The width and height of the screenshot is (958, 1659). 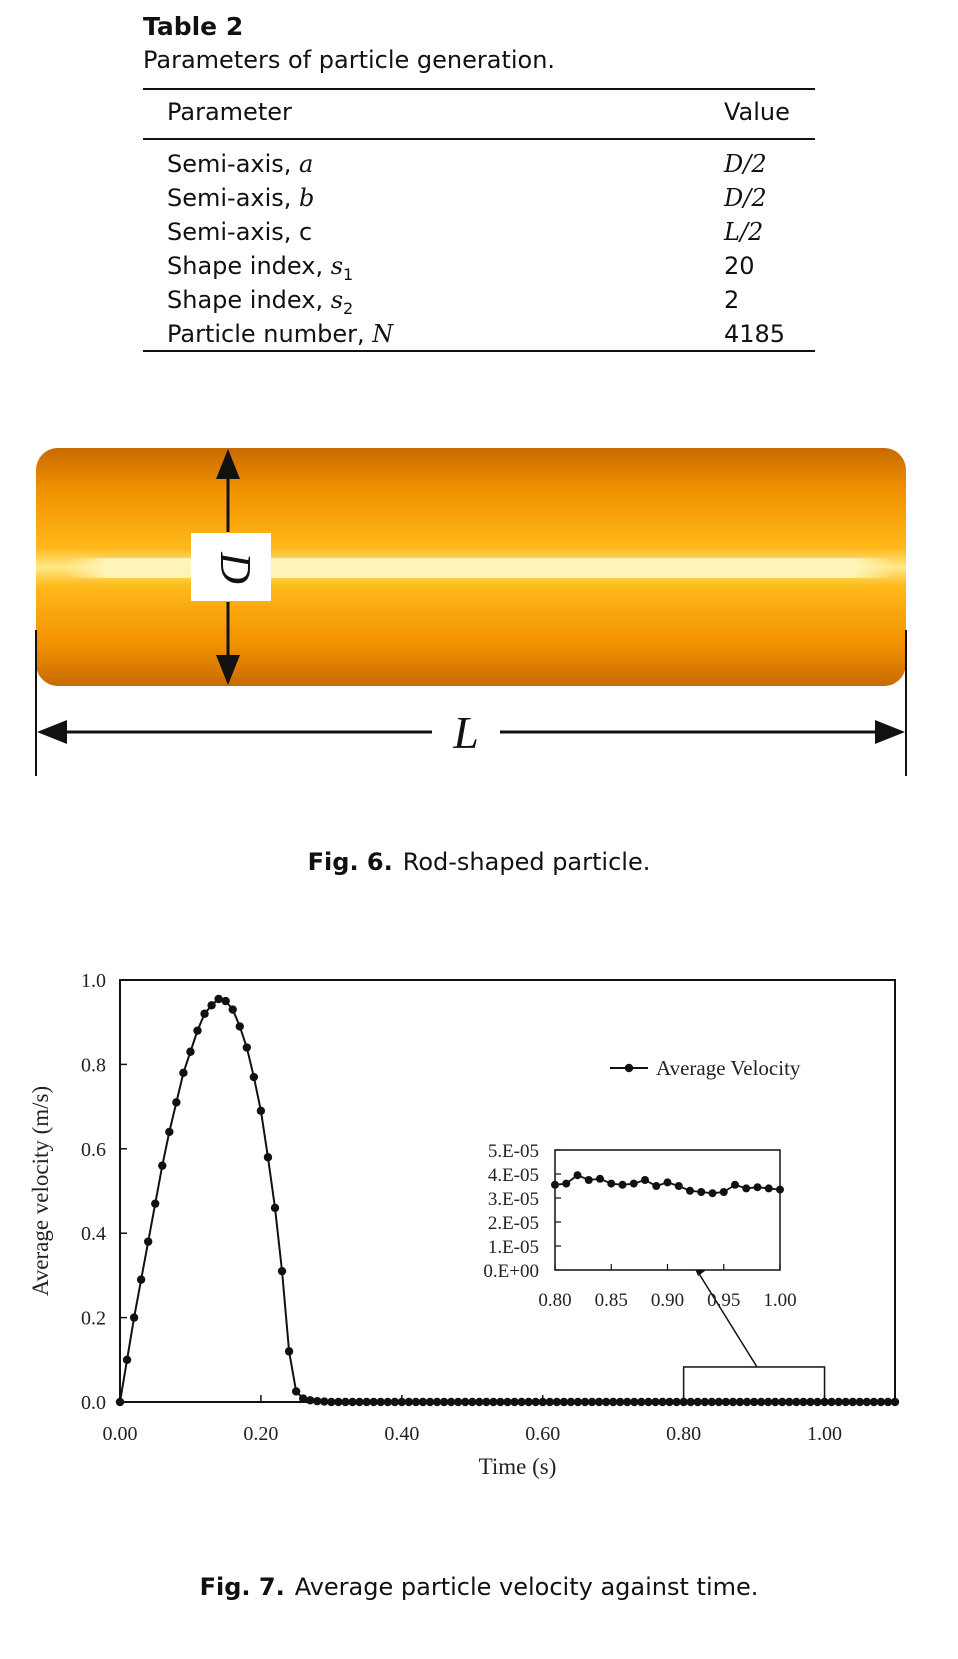 I want to click on figure7-caption-text: Average particle velocity against time., so click(x=526, y=1587).